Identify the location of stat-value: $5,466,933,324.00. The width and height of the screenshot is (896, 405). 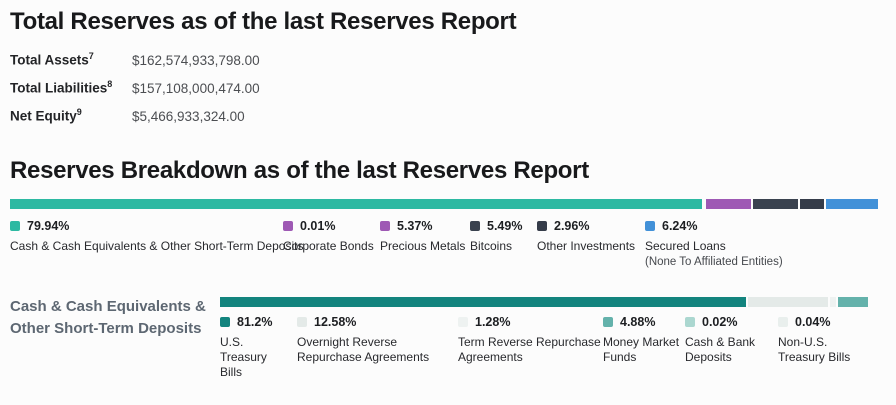
(188, 116).